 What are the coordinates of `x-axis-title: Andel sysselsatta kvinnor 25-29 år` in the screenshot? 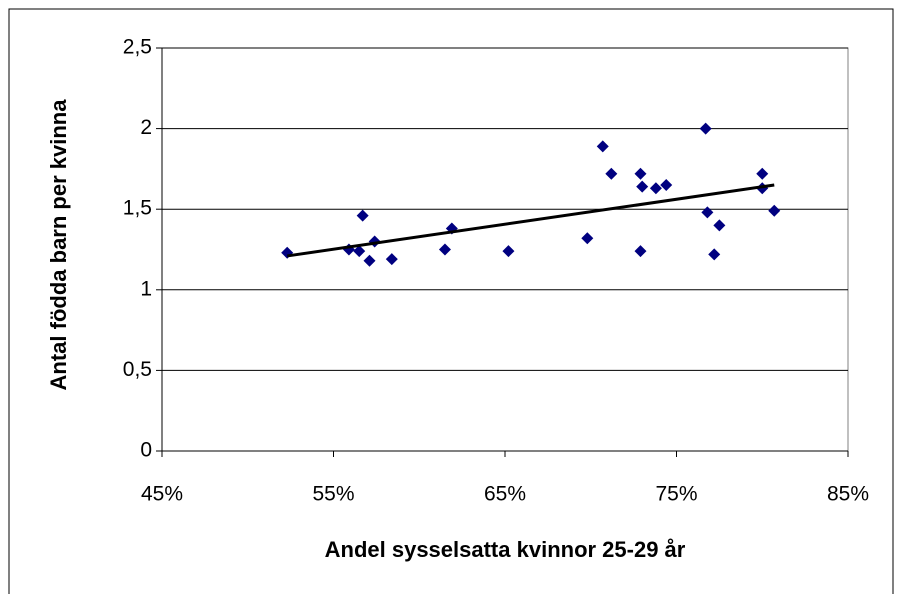 It's located at (505, 549).